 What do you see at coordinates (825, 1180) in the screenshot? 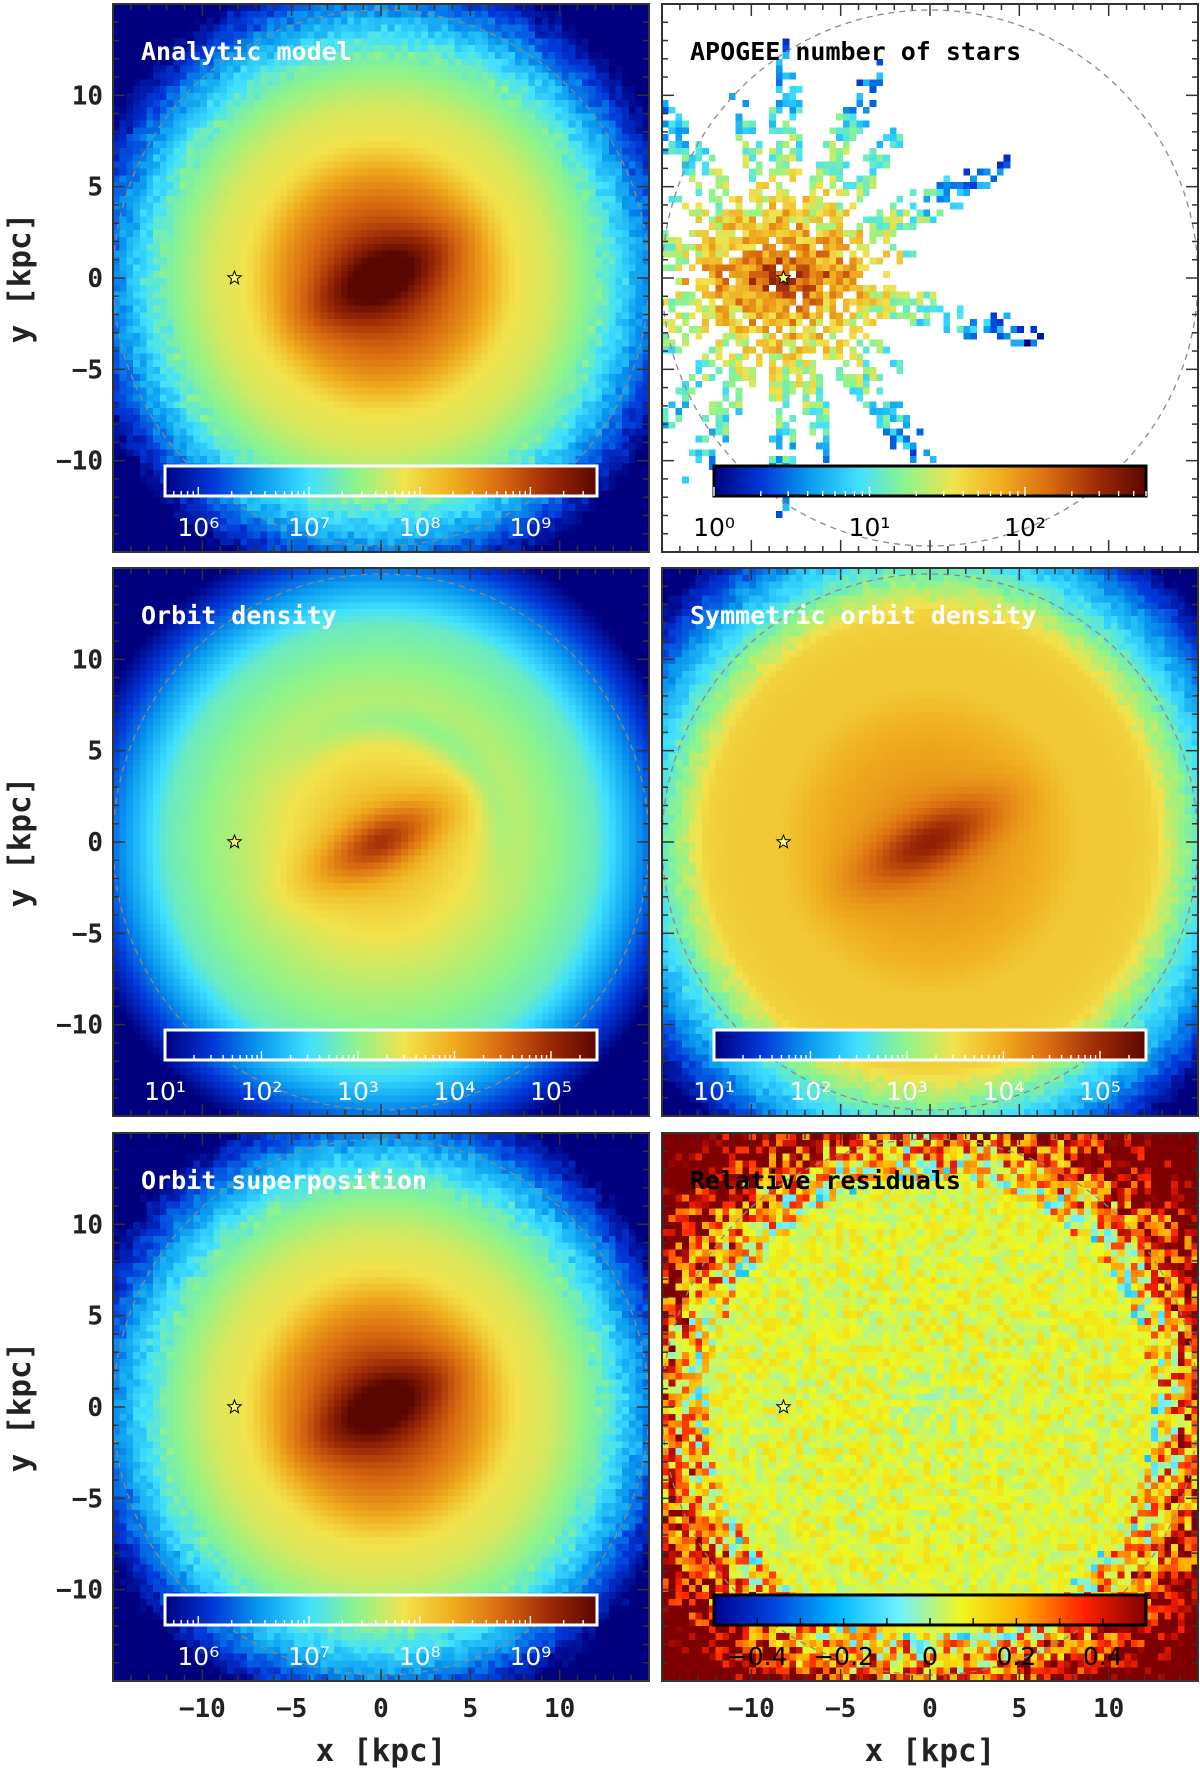
I see `panel-title: Relative residuals` at bounding box center [825, 1180].